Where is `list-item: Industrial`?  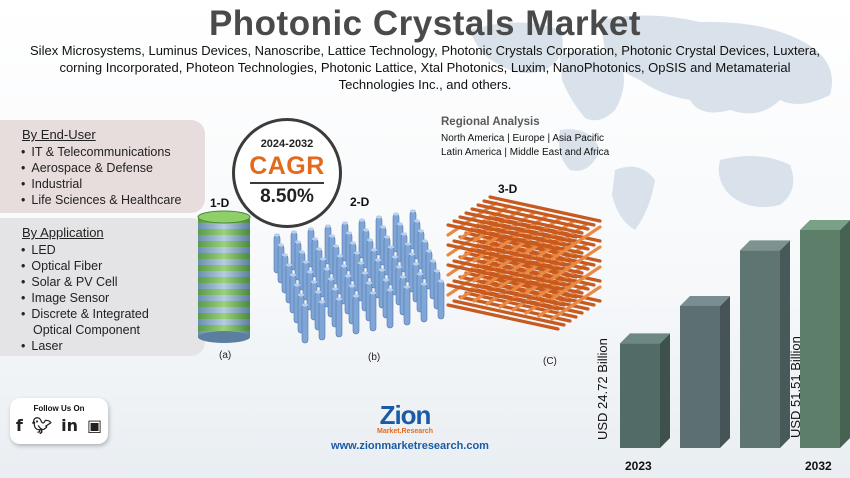
list-item: Industrial is located at coordinates (101, 184).